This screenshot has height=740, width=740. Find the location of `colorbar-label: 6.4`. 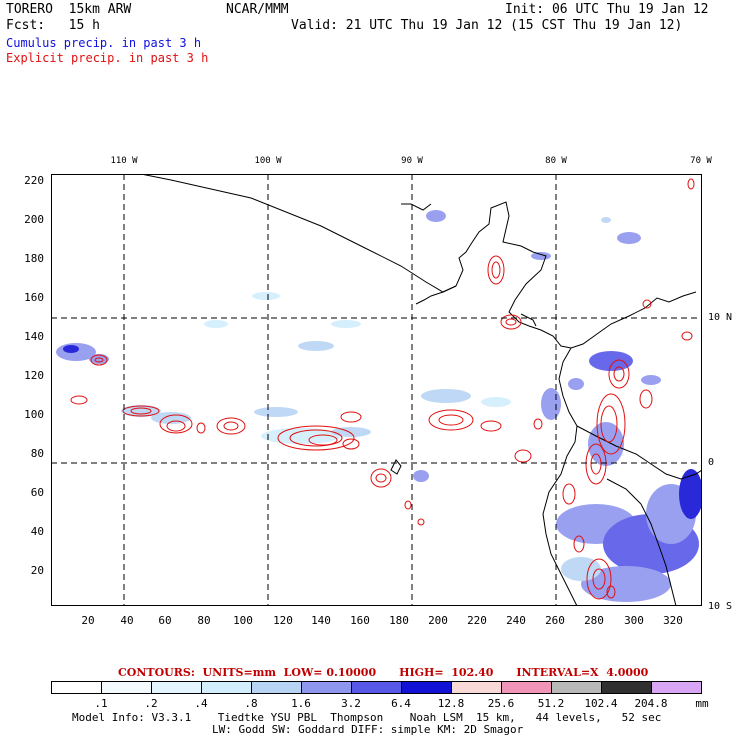

colorbar-label: 6.4 is located at coordinates (401, 703).